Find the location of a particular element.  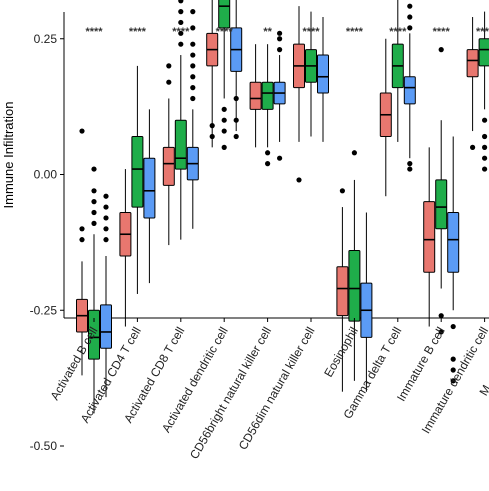

y-tick-label: -0.25 is located at coordinates (44, 310).